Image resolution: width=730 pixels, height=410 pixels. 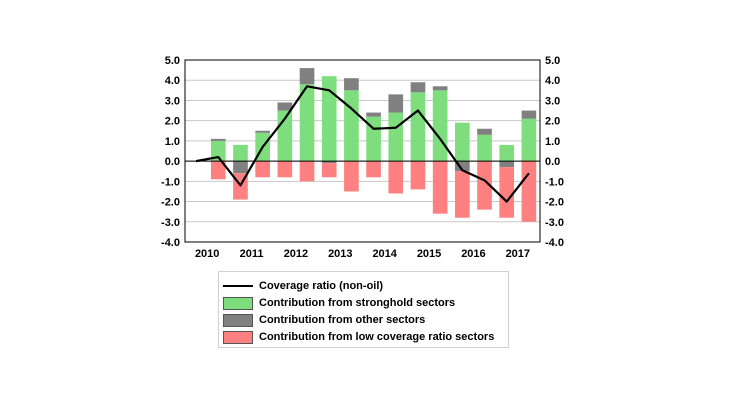 I want to click on x-tick-label: 2012, so click(x=296, y=254).